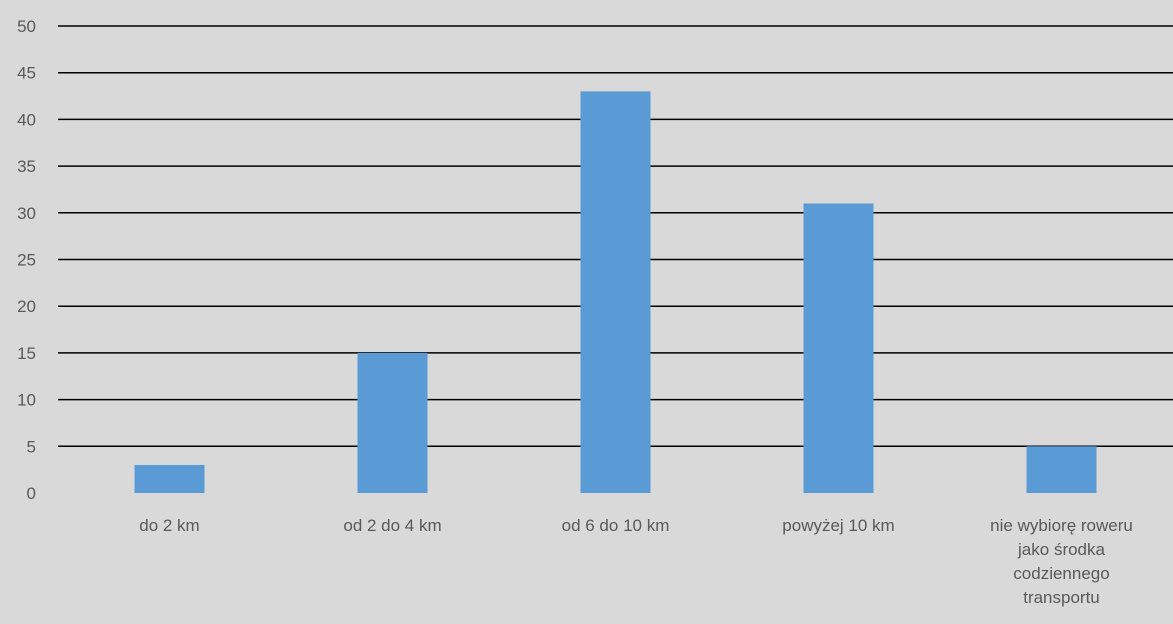  Describe the element at coordinates (26, 306) in the screenshot. I see `y-tick-label: 20` at that location.